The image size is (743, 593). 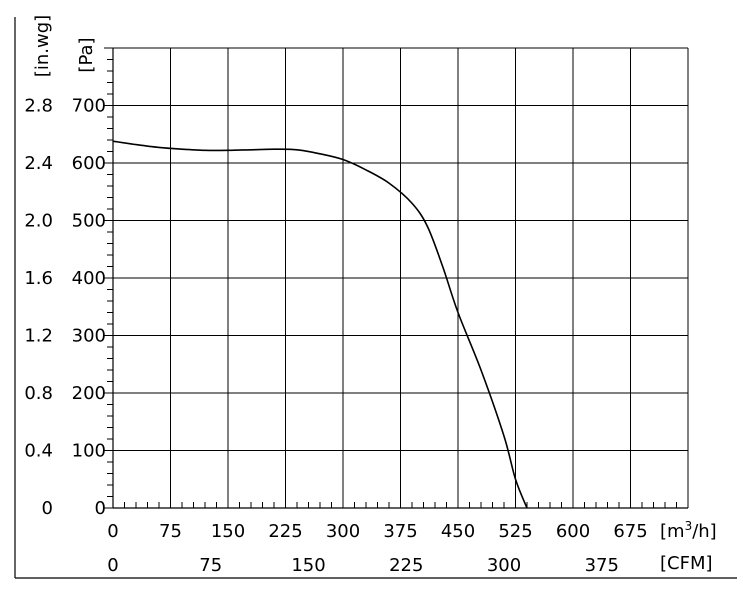 I want to click on x-tick-label: 375, so click(x=400, y=531).